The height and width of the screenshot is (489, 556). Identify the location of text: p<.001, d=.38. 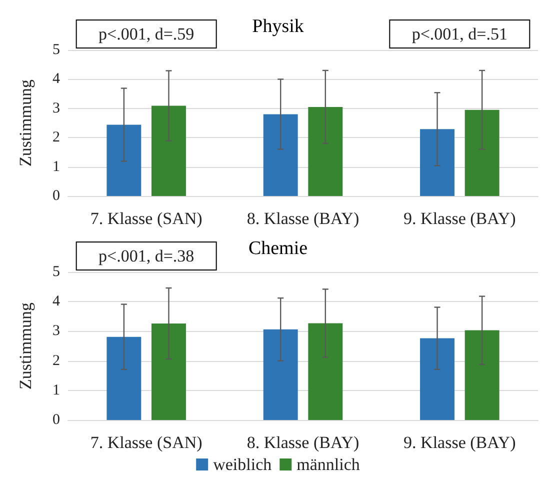
(146, 256).